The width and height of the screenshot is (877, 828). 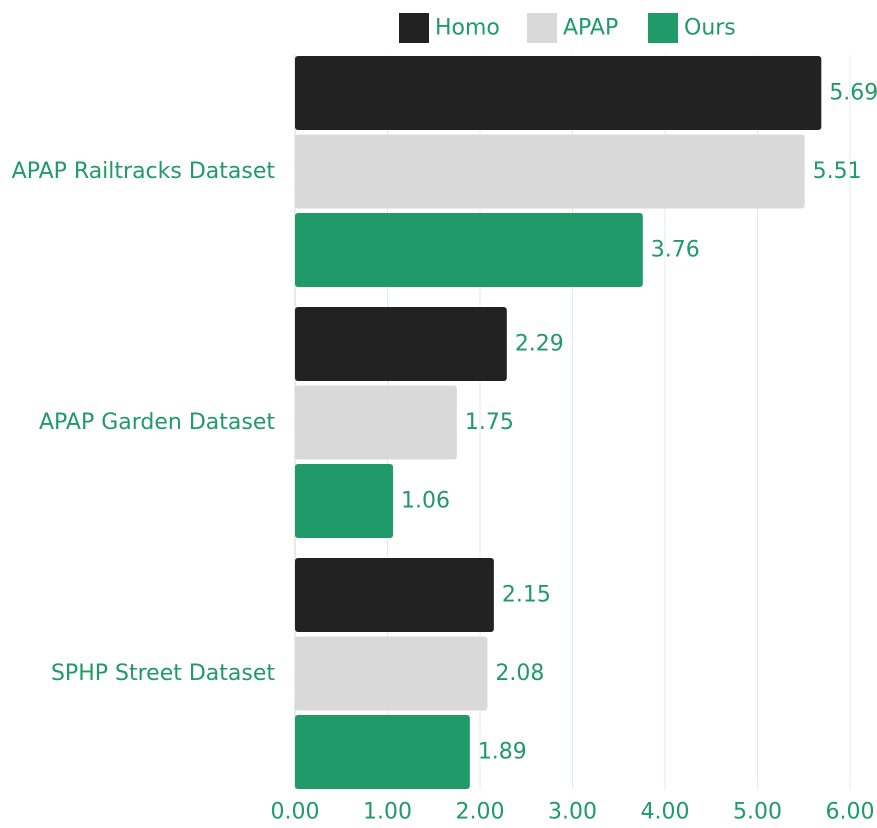 What do you see at coordinates (387, 812) in the screenshot?
I see `x-tick-label: 1.00` at bounding box center [387, 812].